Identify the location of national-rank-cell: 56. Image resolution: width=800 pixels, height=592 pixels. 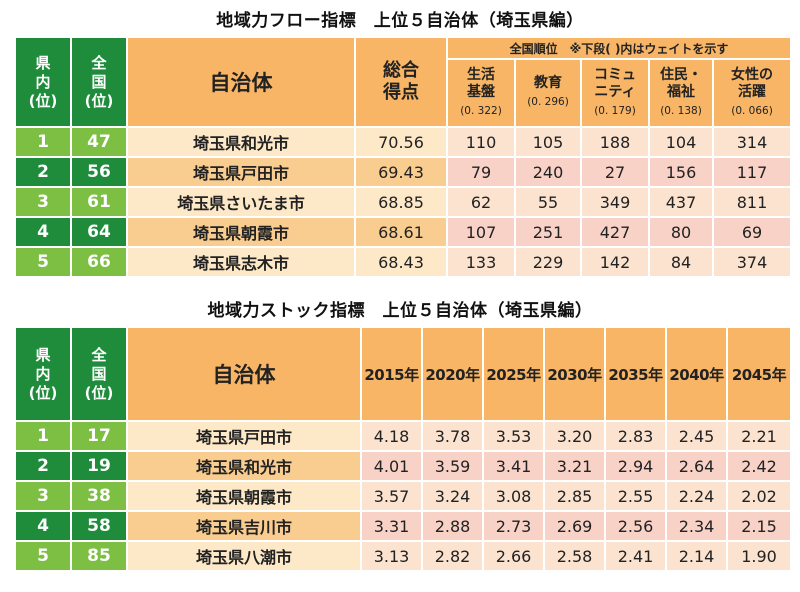
(99, 172).